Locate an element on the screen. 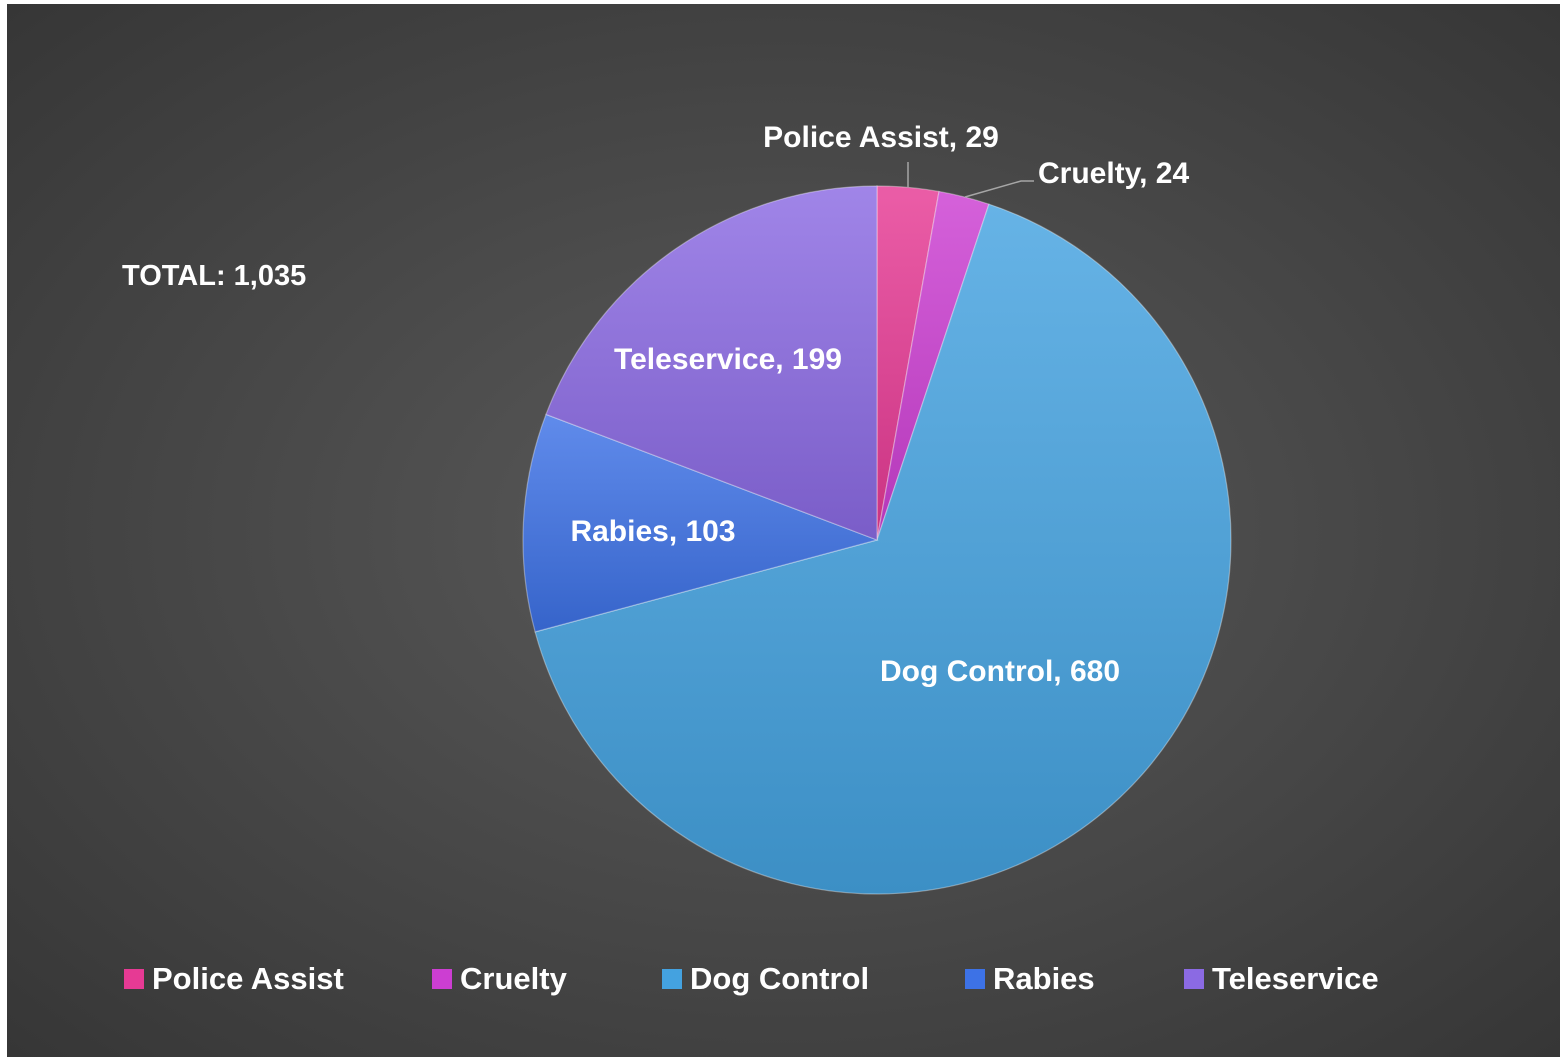  pie-slice-teleservice is located at coordinates (711, 363).